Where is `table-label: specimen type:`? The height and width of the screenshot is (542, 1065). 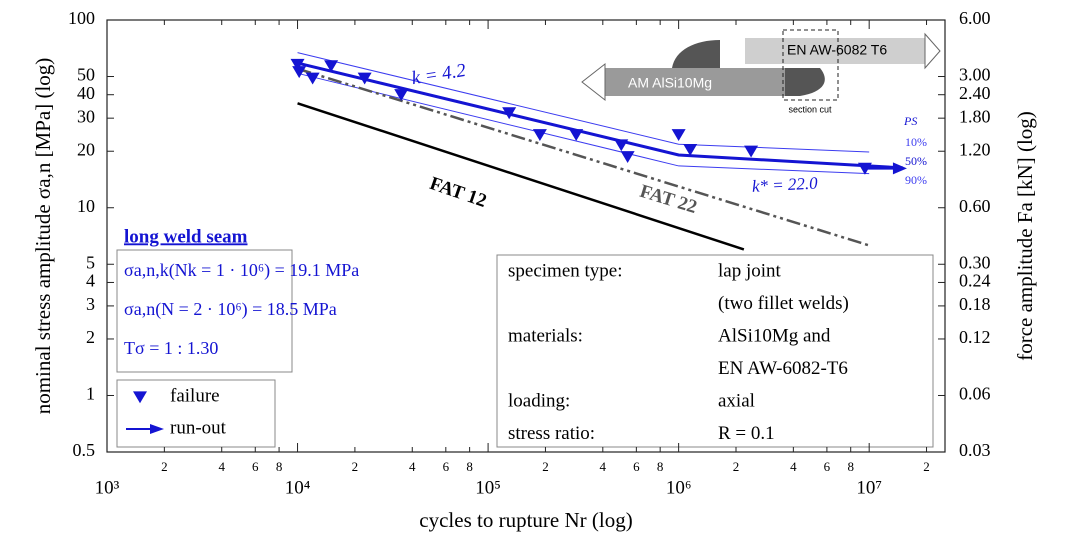
table-label: specimen type: is located at coordinates (565, 270).